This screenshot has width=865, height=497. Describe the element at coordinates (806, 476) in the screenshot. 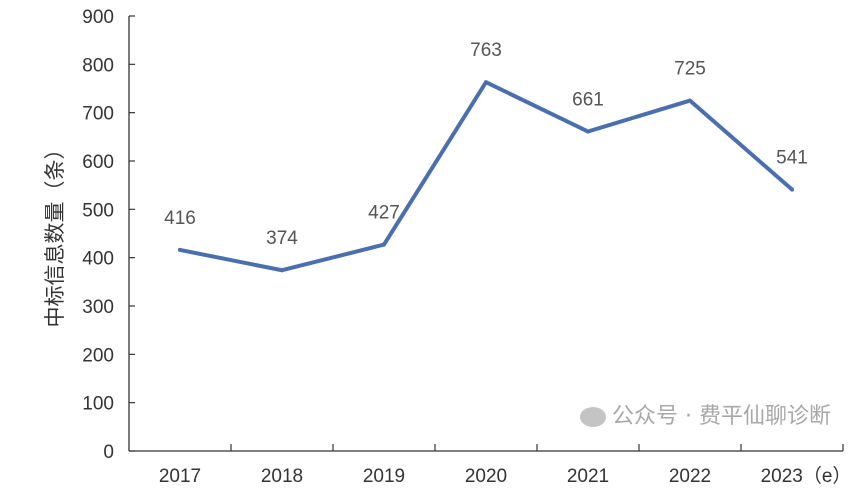

I see `x-tick-label: 2023（e）` at that location.